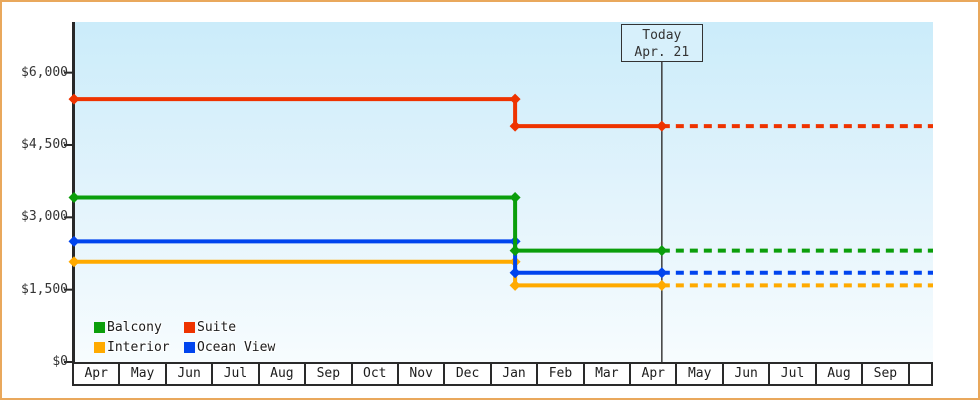  Describe the element at coordinates (662, 52) in the screenshot. I see `today-date: Apr. 21` at that location.